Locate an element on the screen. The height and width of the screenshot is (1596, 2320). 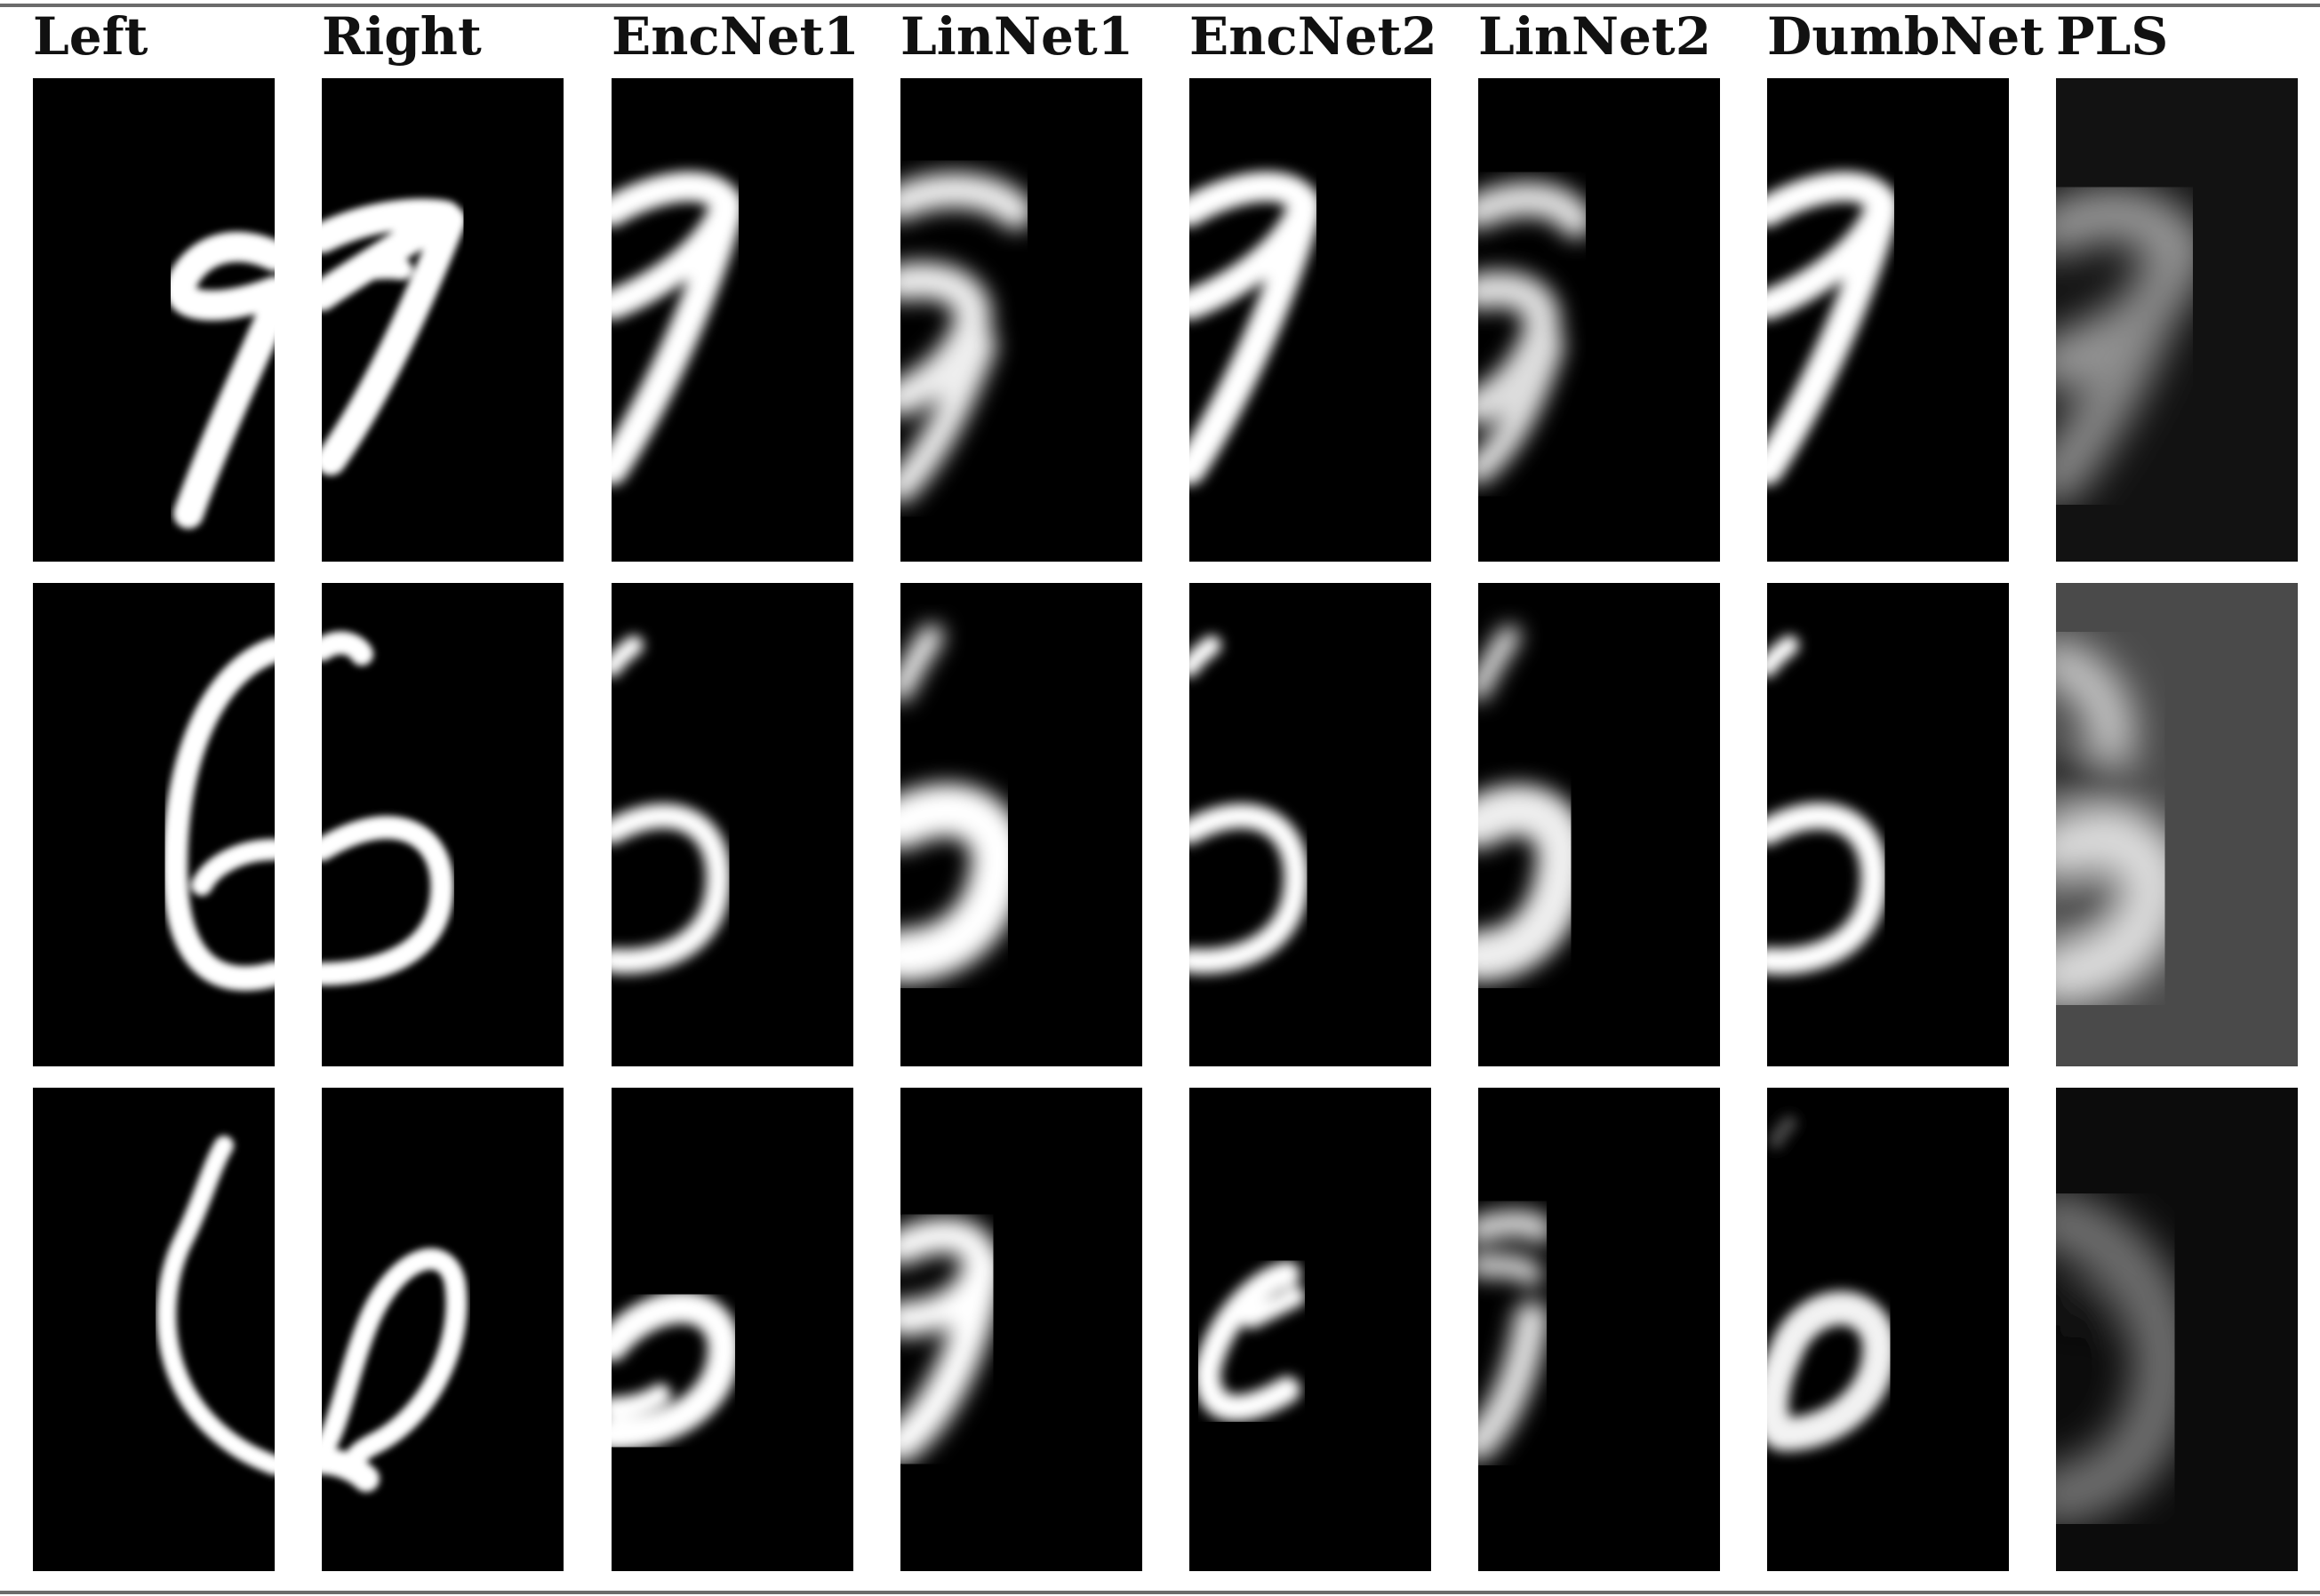
row1-pls-tile is located at coordinates (2177, 320).